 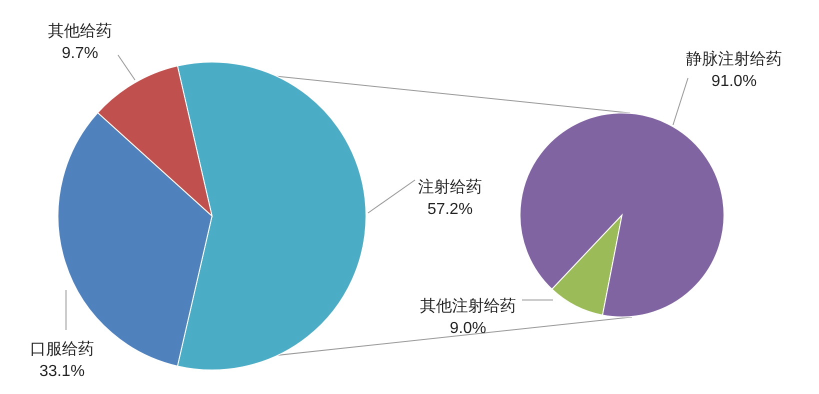 What do you see at coordinates (734, 59) in the screenshot?
I see `slice-label: 静脉注射给药` at bounding box center [734, 59].